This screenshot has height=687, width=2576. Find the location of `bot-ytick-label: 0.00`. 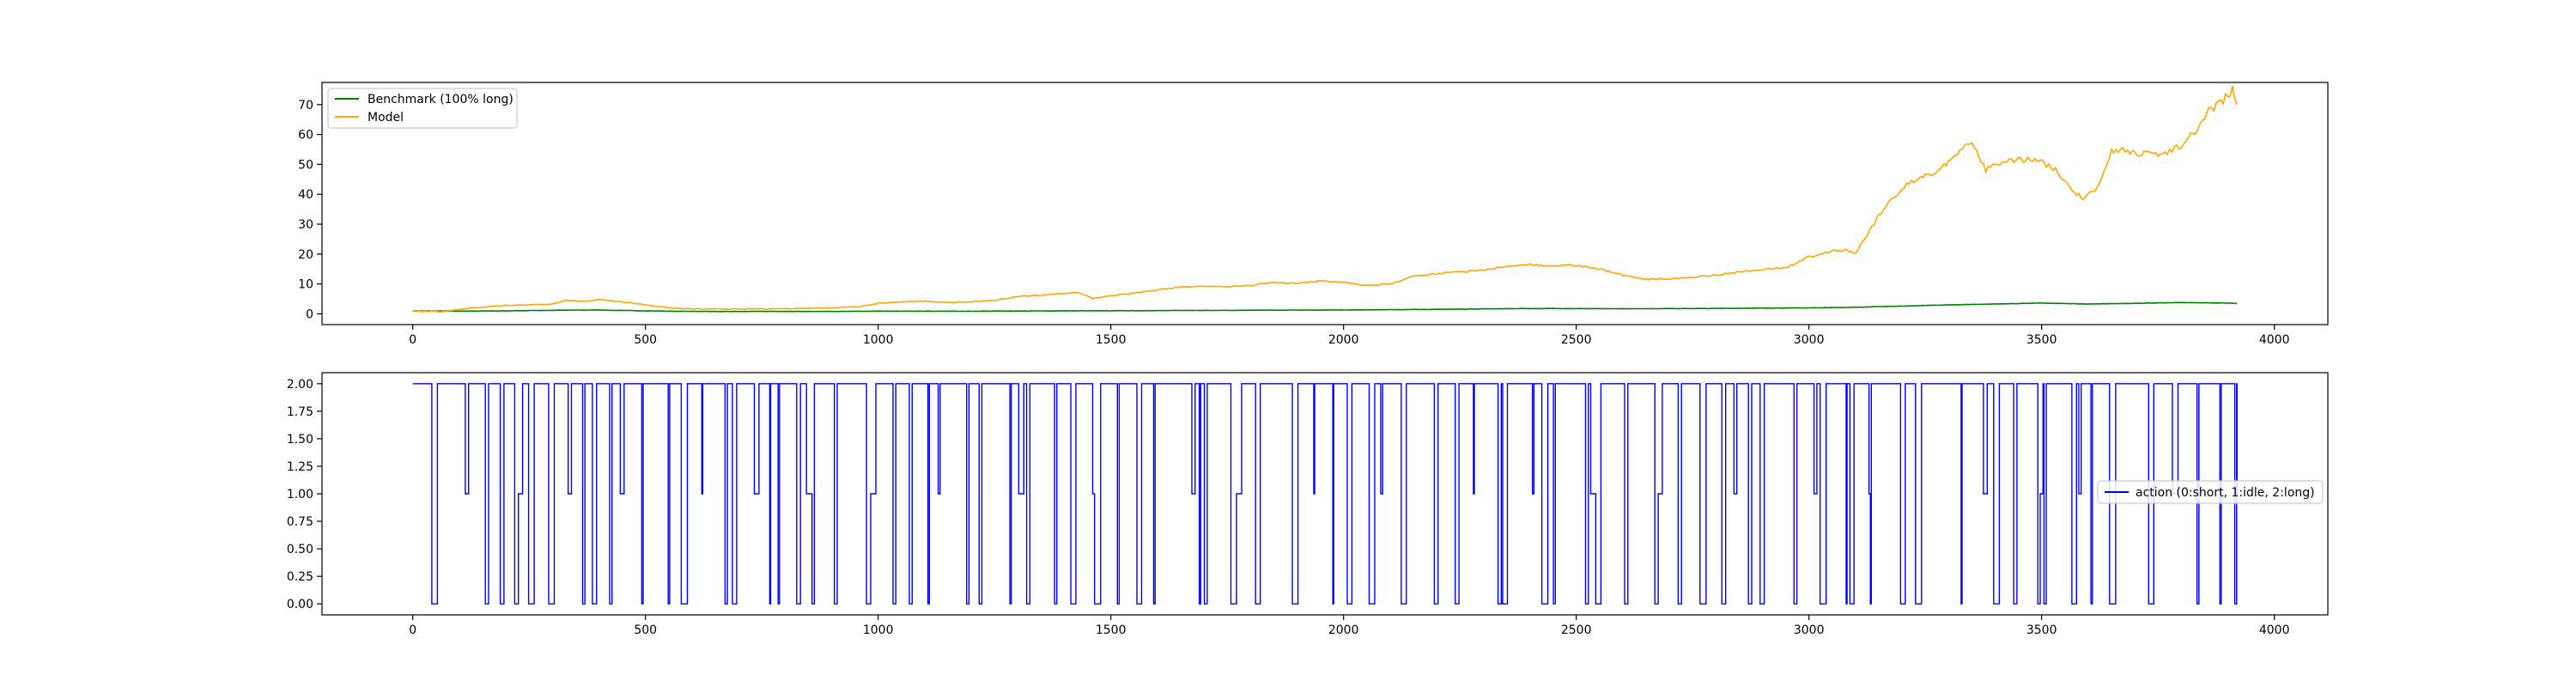

bot-ytick-label: 0.00 is located at coordinates (300, 604).